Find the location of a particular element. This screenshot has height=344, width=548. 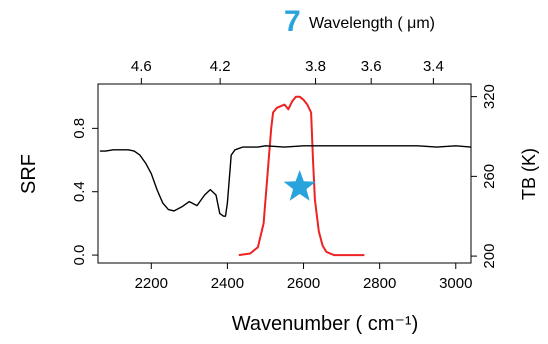

top-tick-label: 4.6 is located at coordinates (141, 66).